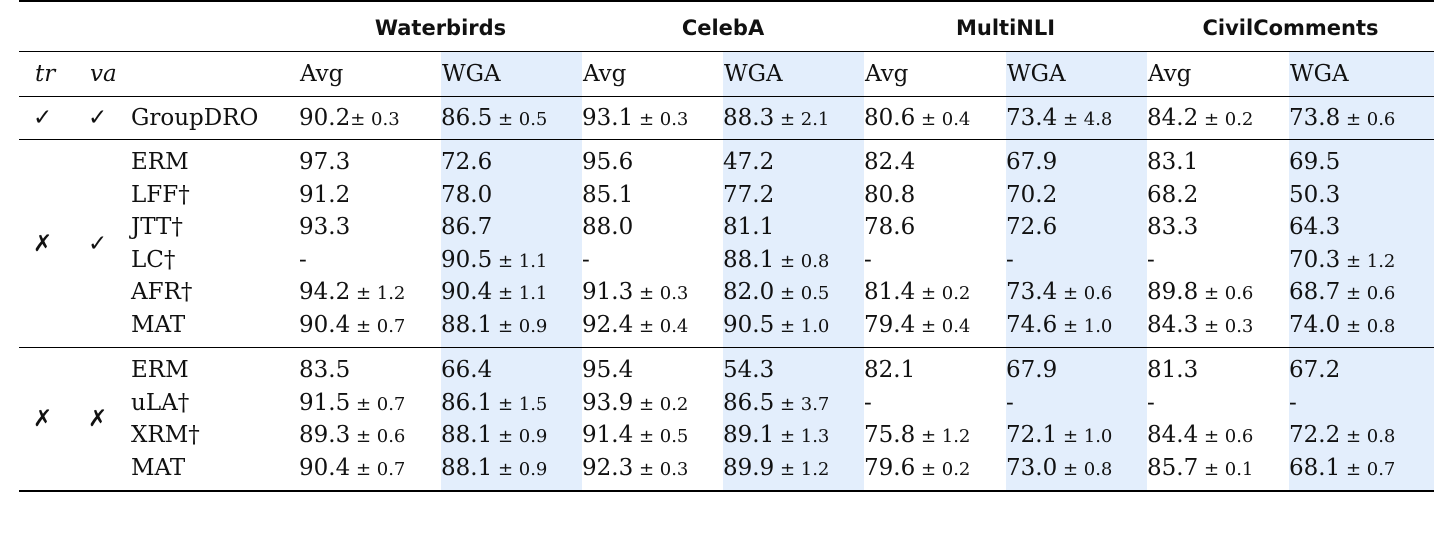 Image resolution: width=1454 pixels, height=534 pixels. What do you see at coordinates (608, 402) in the screenshot?
I see `metric-value: 93.9` at bounding box center [608, 402].